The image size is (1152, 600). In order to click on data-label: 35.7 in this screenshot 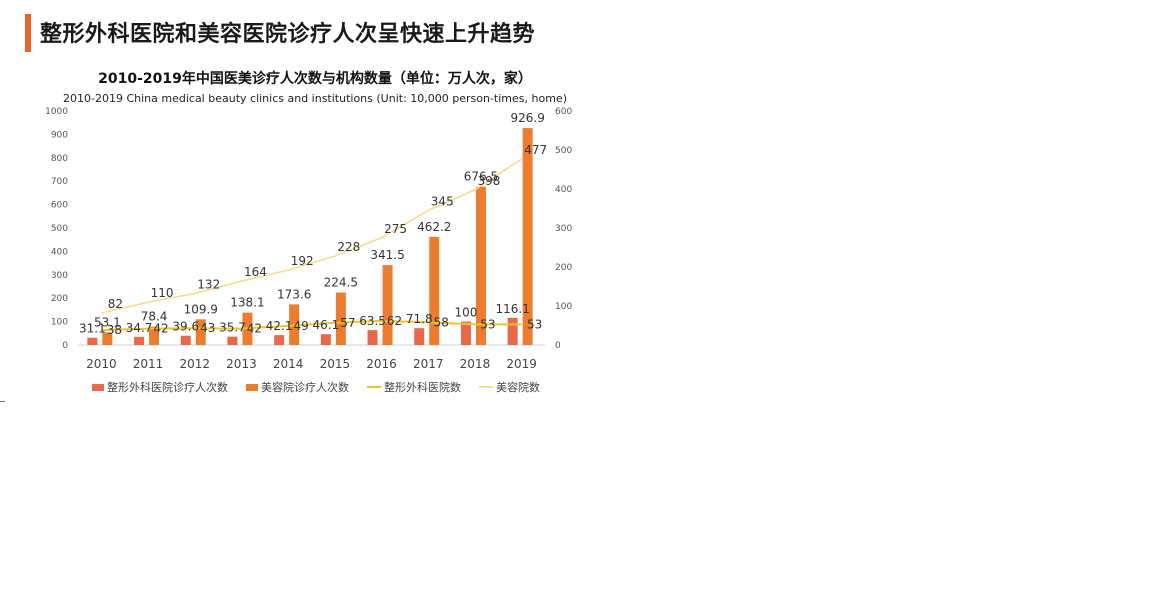, I will do `click(232, 328)`.